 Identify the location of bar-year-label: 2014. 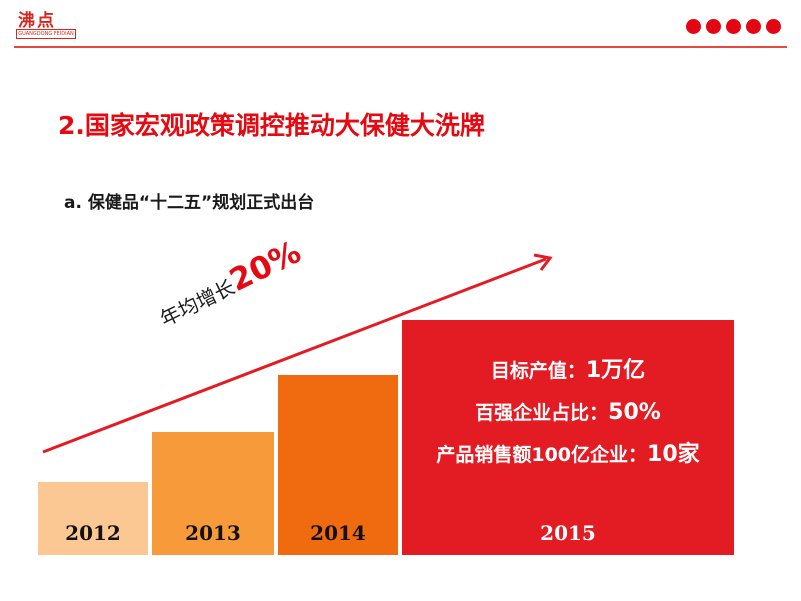
(338, 533).